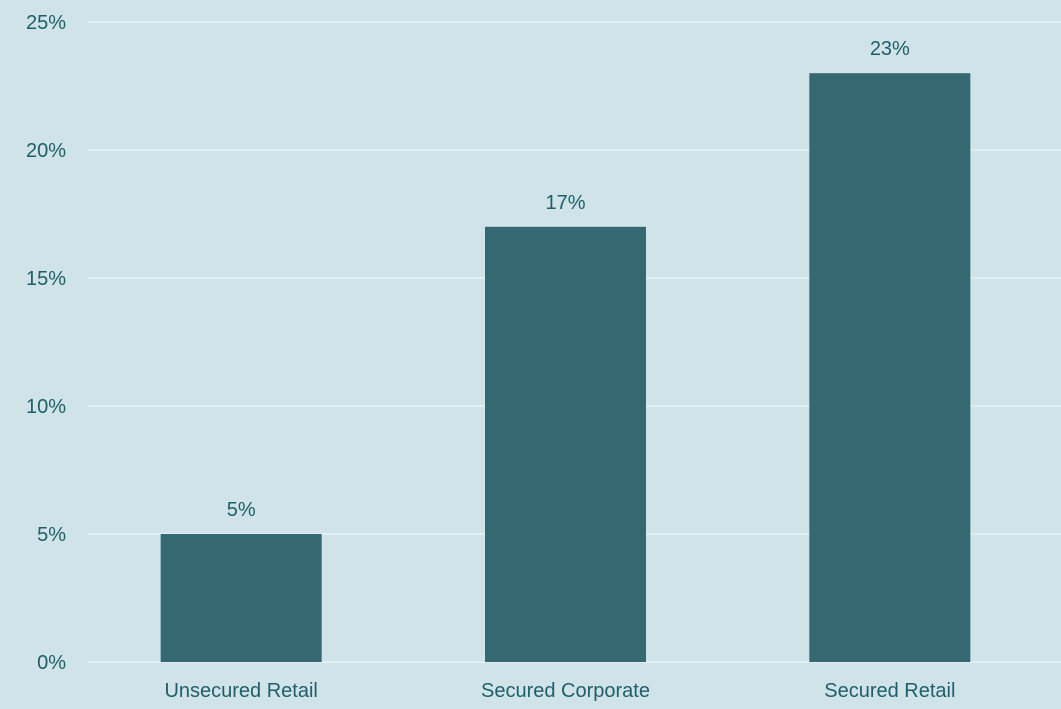  What do you see at coordinates (46, 343) in the screenshot?
I see `y-axis-ticks: 0% 5% 10% 15% 20% 25%` at bounding box center [46, 343].